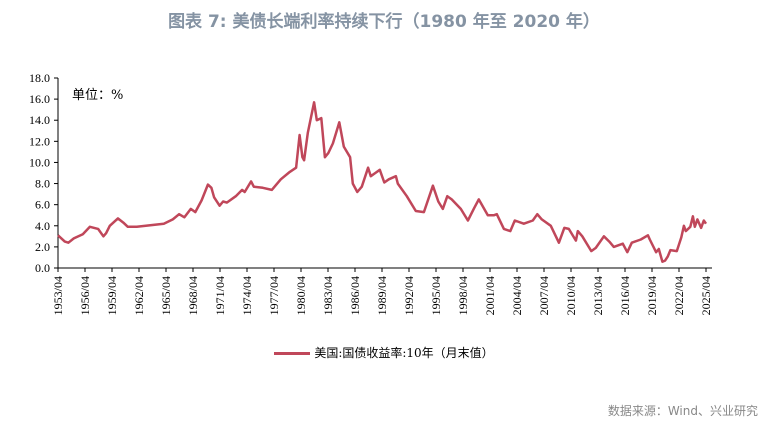 The image size is (768, 422). Describe the element at coordinates (571, 295) in the screenshot. I see `x-tick-label: 2010/04` at that location.